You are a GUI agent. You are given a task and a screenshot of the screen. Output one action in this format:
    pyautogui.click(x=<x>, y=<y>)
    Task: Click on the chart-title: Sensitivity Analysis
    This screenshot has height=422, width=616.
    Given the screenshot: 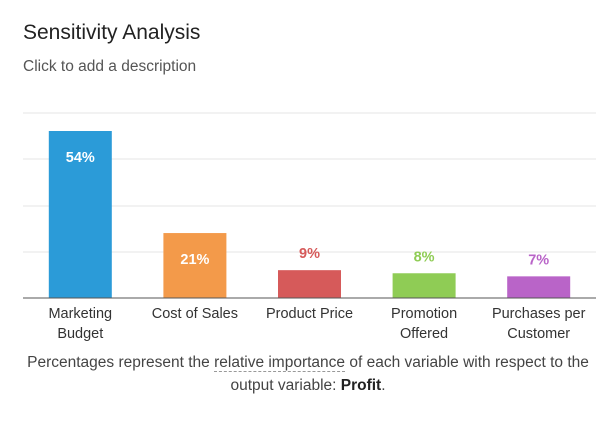 What is the action you would take?
    pyautogui.click(x=112, y=32)
    